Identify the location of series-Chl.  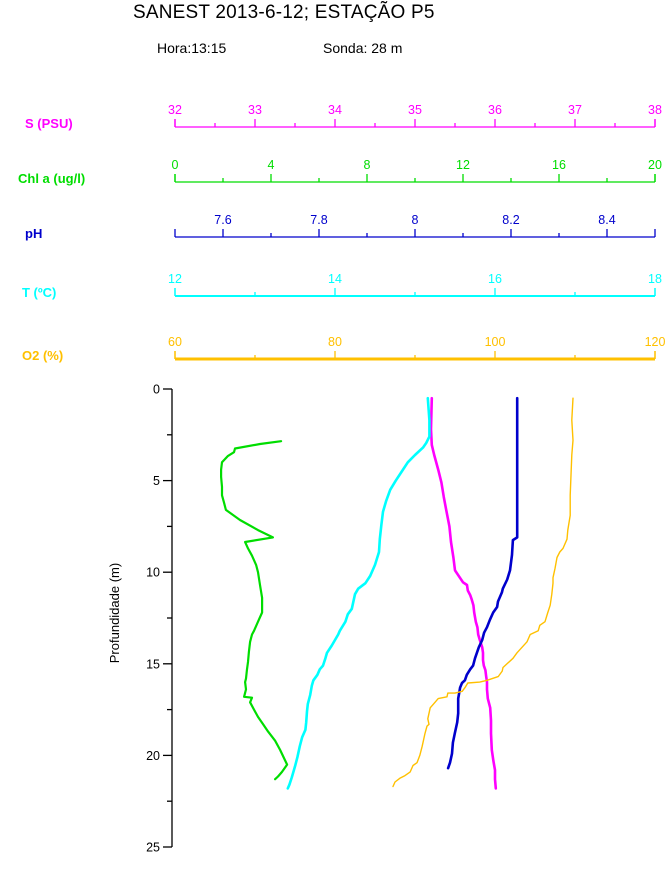
(254, 610).